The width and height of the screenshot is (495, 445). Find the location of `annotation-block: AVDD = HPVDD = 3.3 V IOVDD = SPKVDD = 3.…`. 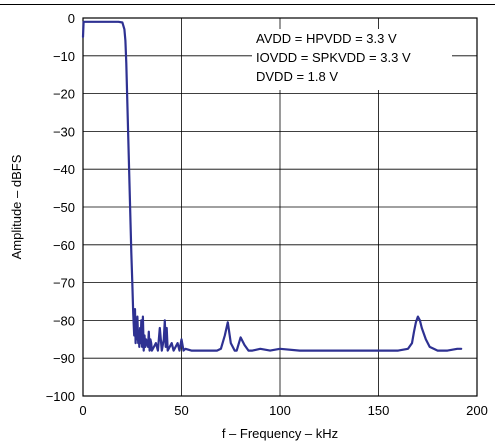

annotation-block: AVDD = HPVDD = 3.3 V IOVDD = SPKVDD = 3.… is located at coordinates (333, 57).